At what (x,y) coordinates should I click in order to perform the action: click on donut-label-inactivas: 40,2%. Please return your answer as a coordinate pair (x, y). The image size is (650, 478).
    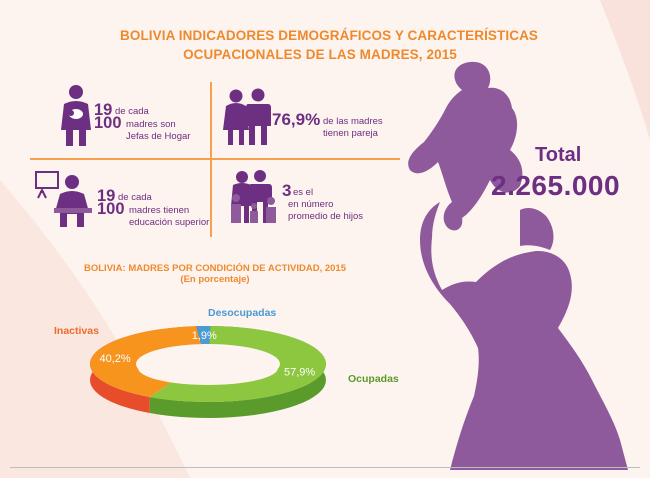
    Looking at the image, I should click on (114, 359).